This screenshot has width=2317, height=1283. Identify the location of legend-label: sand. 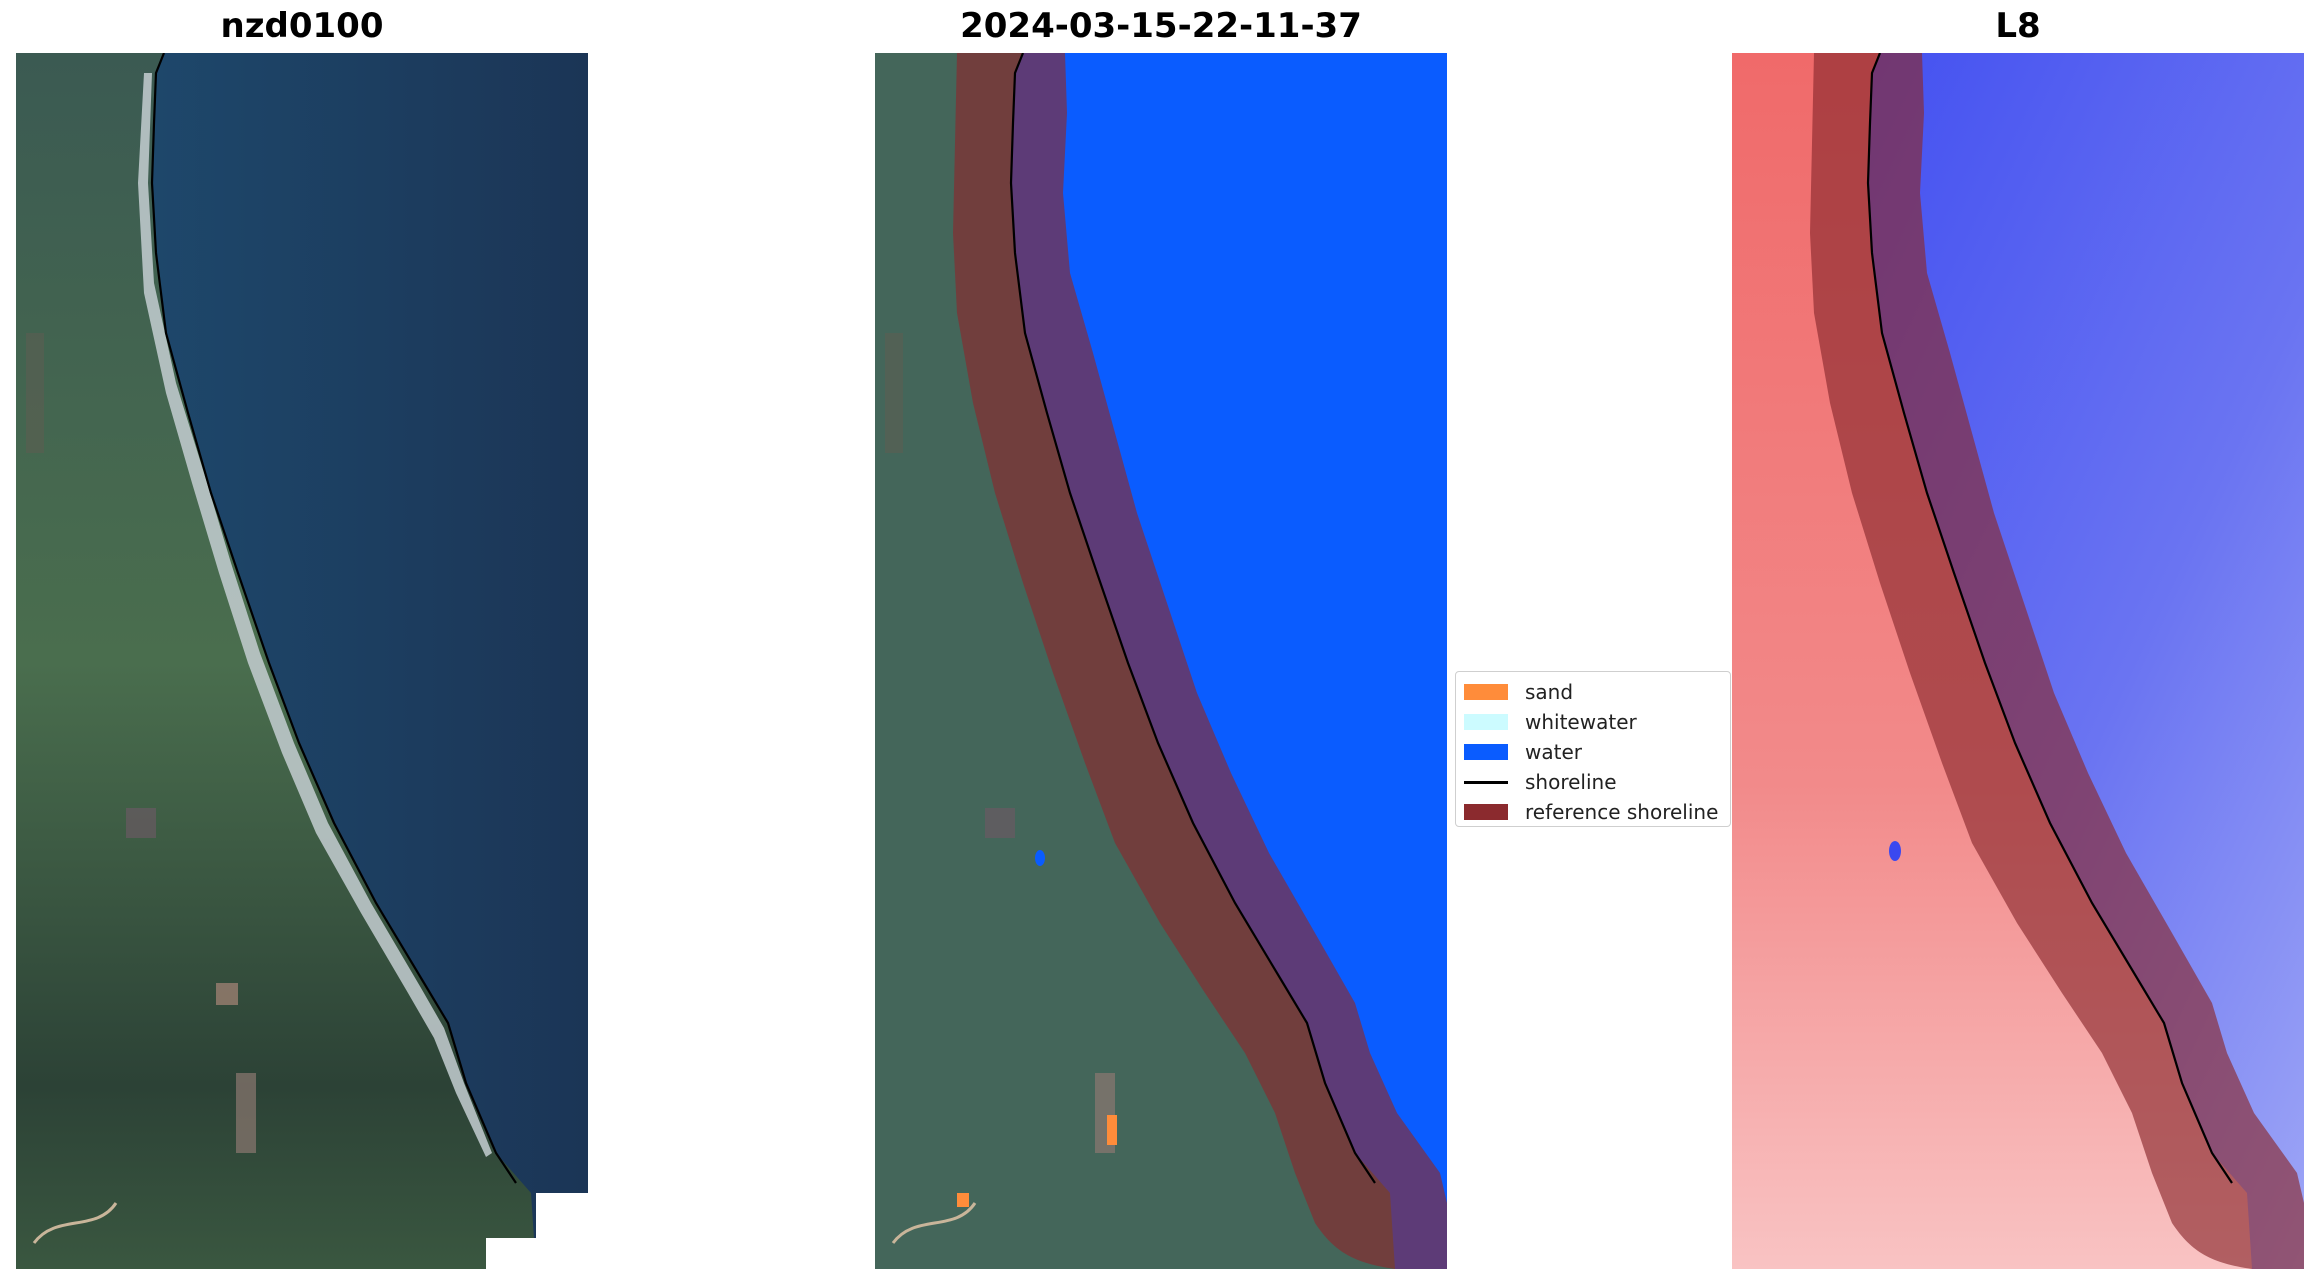
(1549, 692).